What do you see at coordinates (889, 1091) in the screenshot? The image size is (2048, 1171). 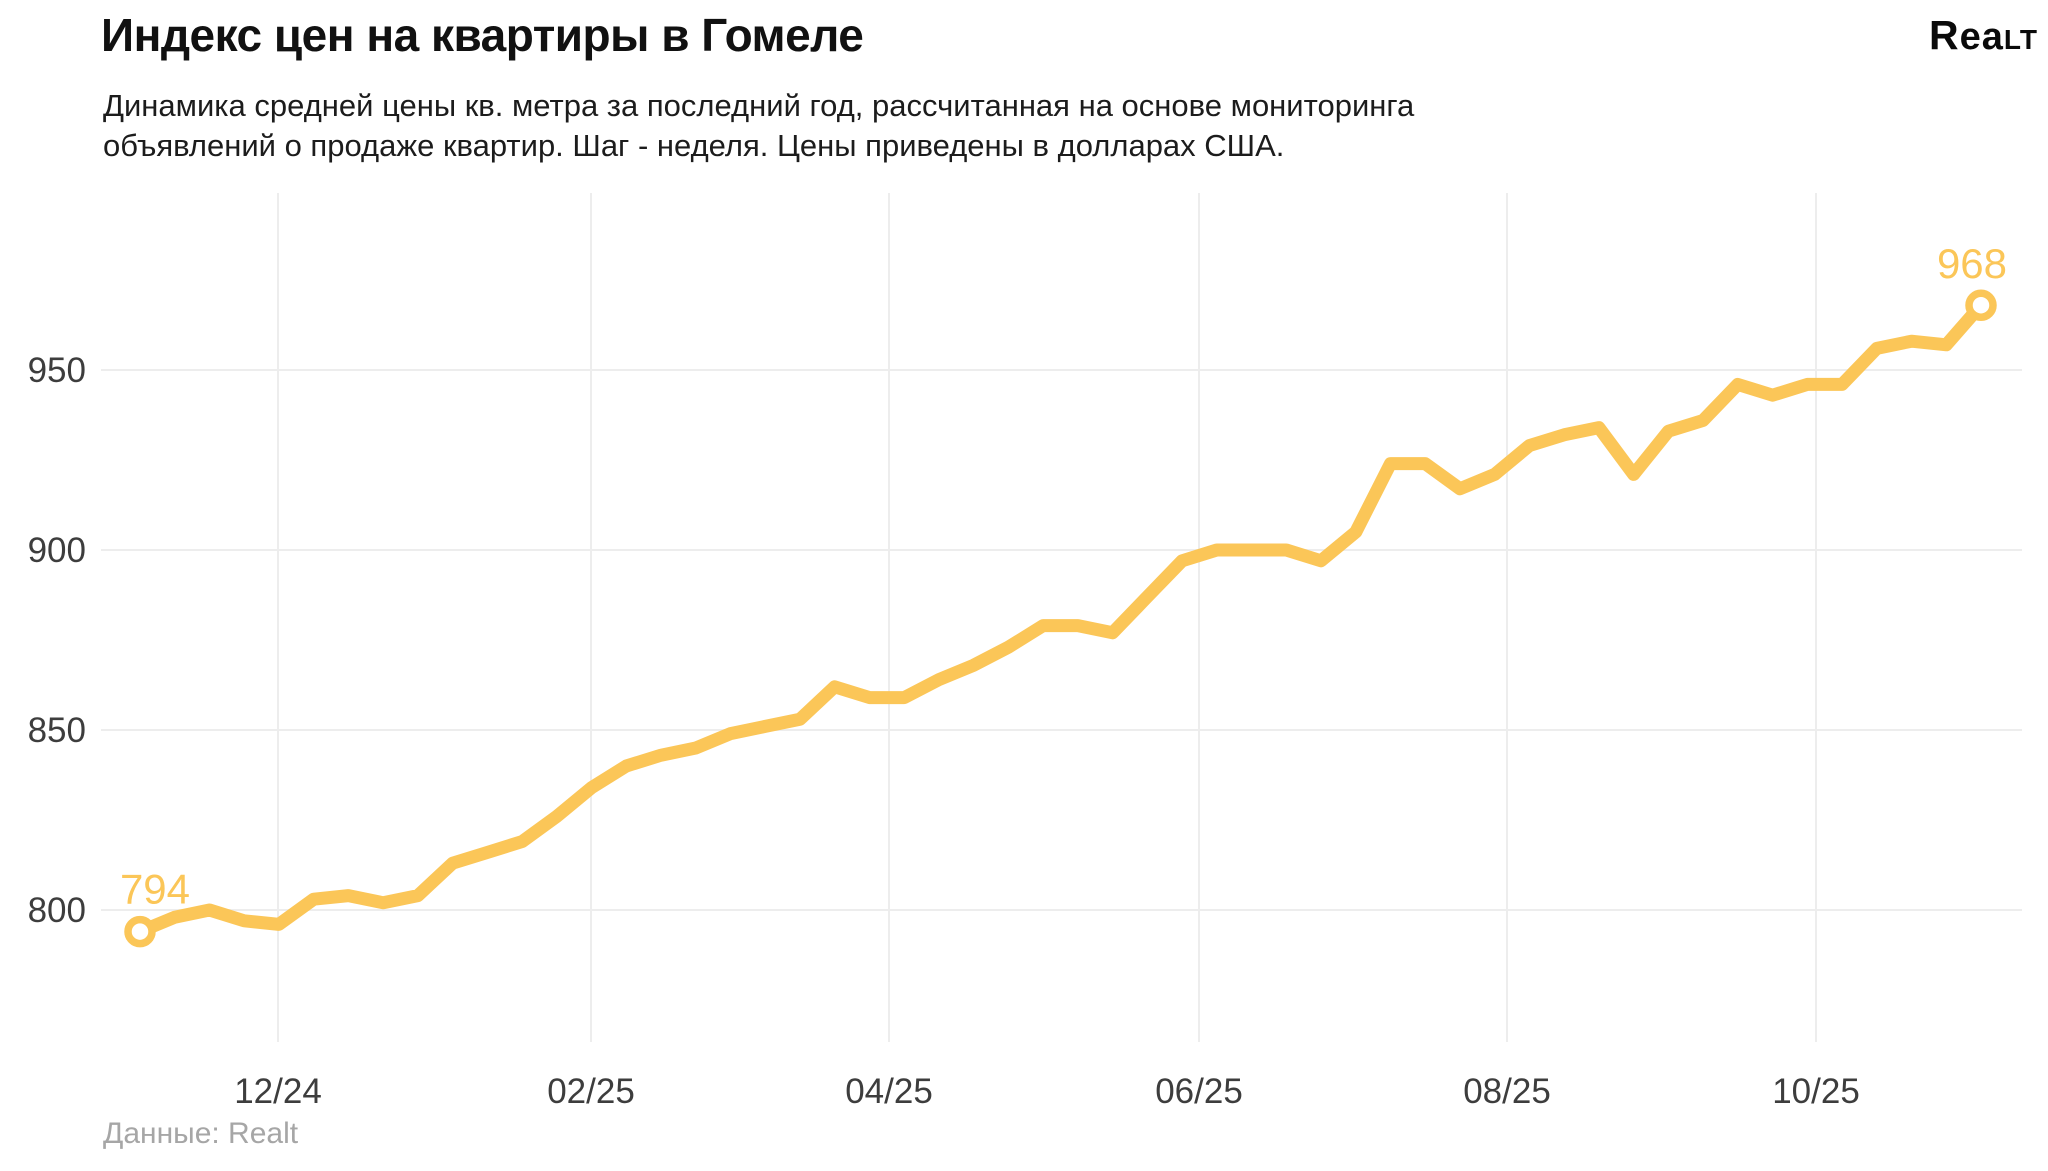 I see `x-tick-label: 04/25` at bounding box center [889, 1091].